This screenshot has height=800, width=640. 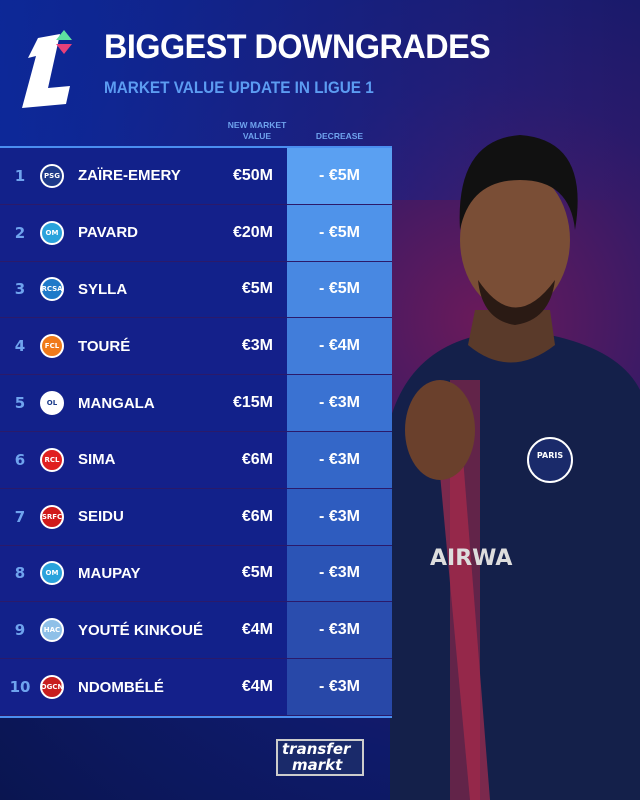 I want to click on rank: 2, so click(x=20, y=232).